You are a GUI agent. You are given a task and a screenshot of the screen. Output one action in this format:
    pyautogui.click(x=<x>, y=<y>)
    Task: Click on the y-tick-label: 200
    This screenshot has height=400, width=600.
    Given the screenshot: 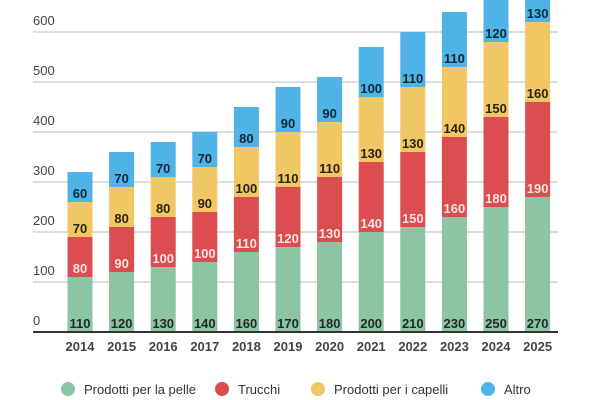 What is the action you would take?
    pyautogui.click(x=44, y=220)
    